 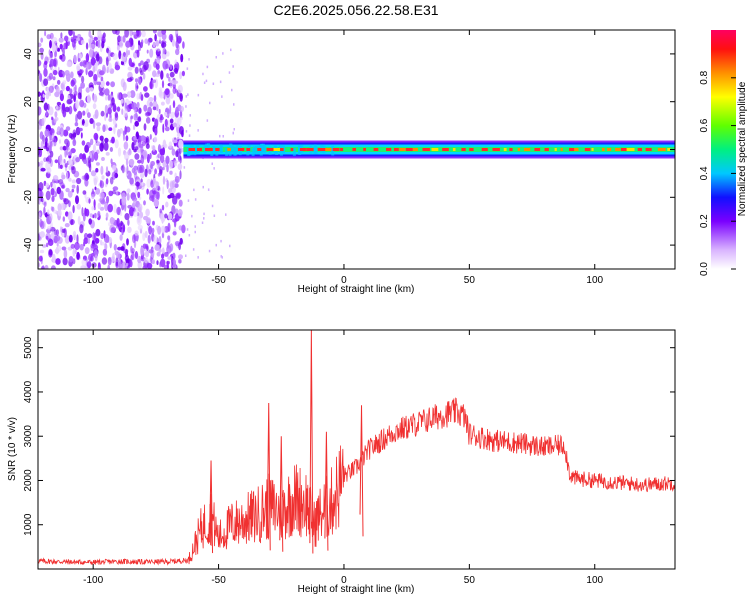 What do you see at coordinates (28, 347) in the screenshot?
I see `y-tick-label: 5000` at bounding box center [28, 347].